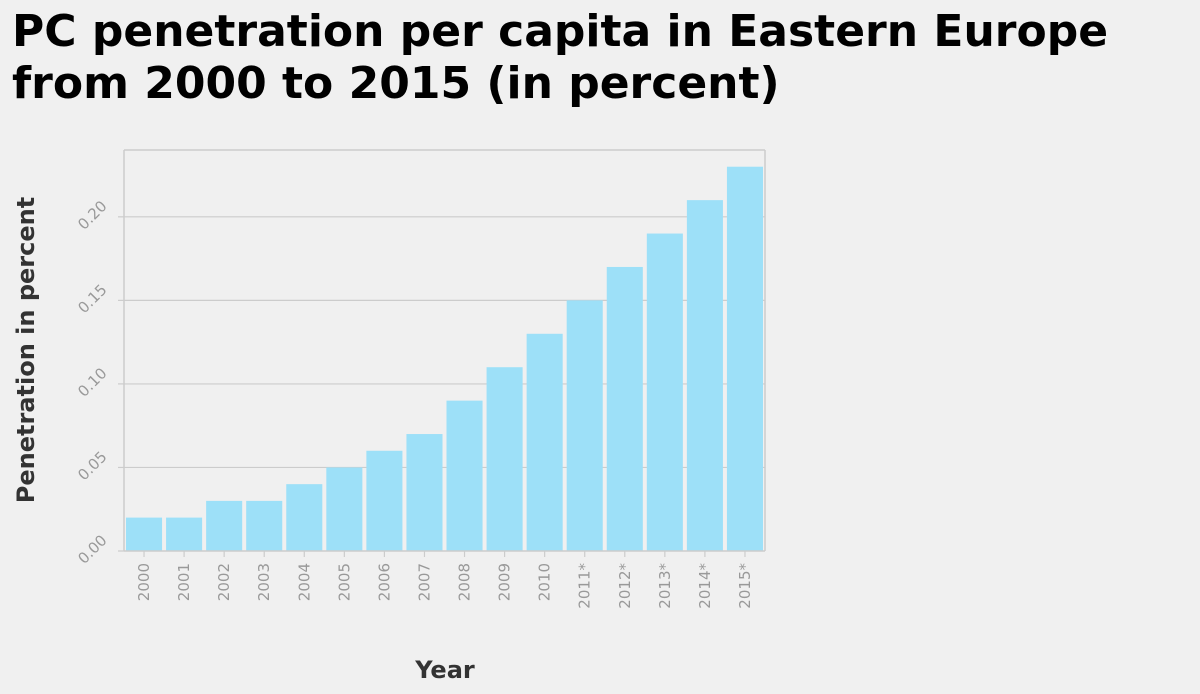 This screenshot has width=1200, height=694. I want to click on bar-2005, so click(344, 509).